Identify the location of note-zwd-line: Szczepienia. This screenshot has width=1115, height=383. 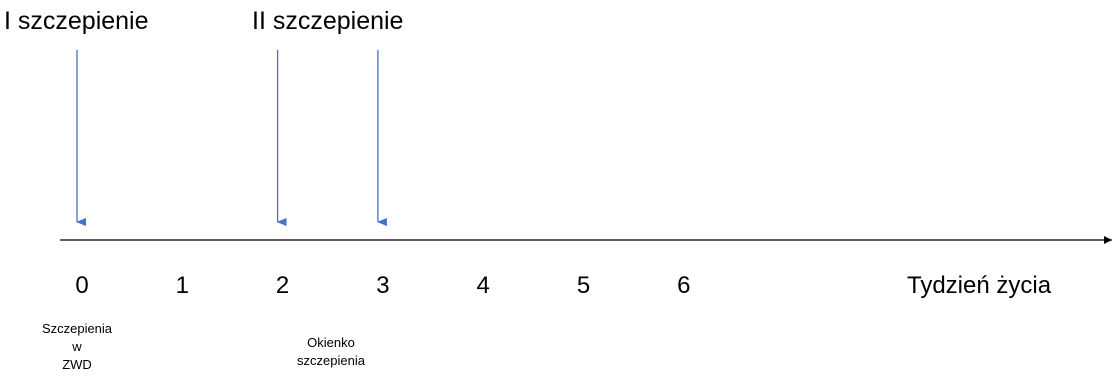
(77, 328).